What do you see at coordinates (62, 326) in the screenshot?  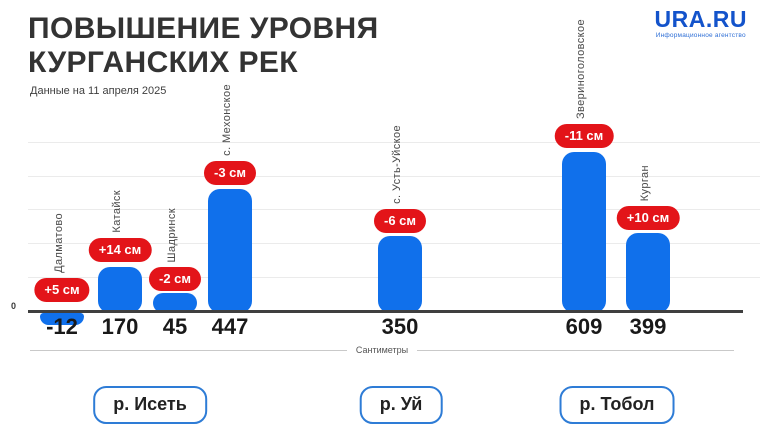 I see `value-label-dalmatovo: -12` at bounding box center [62, 326].